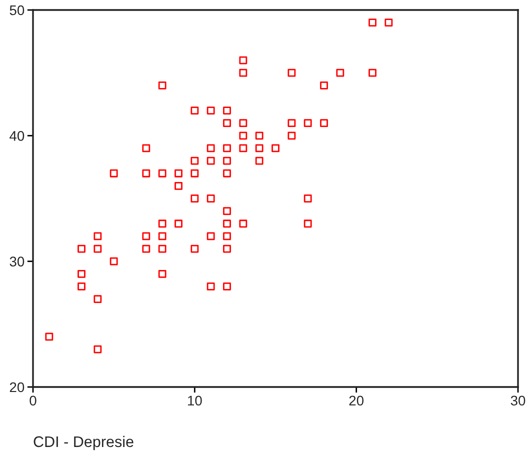 This screenshot has height=454, width=531. What do you see at coordinates (84, 443) in the screenshot?
I see `x-axis-title: CDI - Depresie` at bounding box center [84, 443].